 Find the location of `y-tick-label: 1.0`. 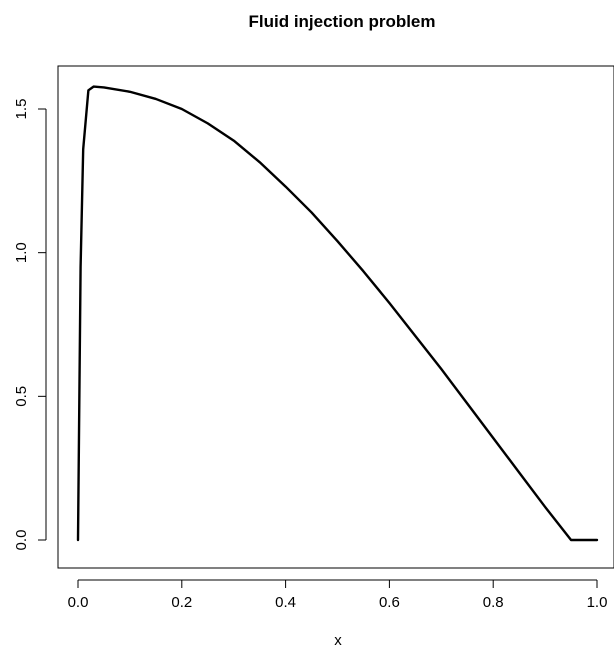

y-tick-label: 1.0 is located at coordinates (21, 252).